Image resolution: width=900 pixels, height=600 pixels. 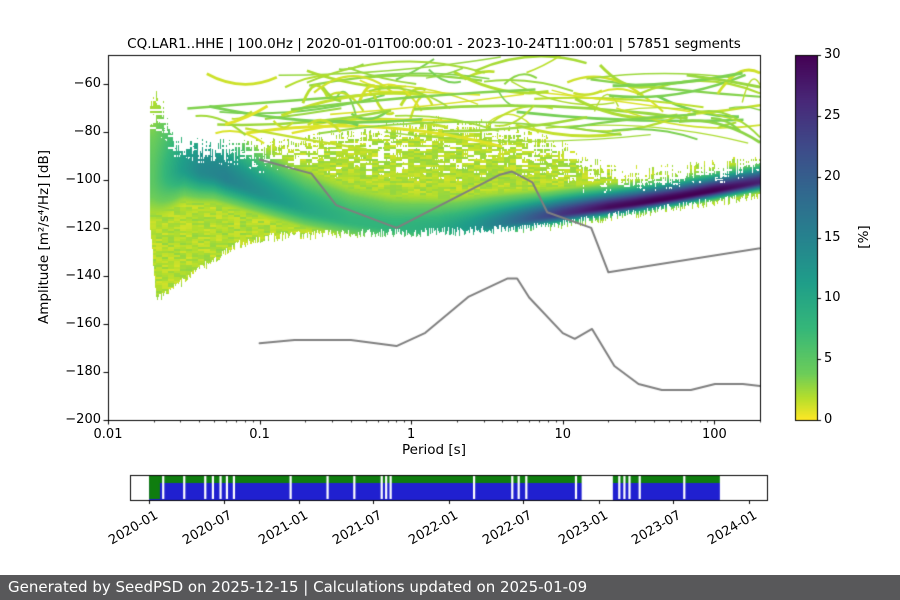 What do you see at coordinates (714, 434) in the screenshot?
I see `x-tick-label: 100` at bounding box center [714, 434].